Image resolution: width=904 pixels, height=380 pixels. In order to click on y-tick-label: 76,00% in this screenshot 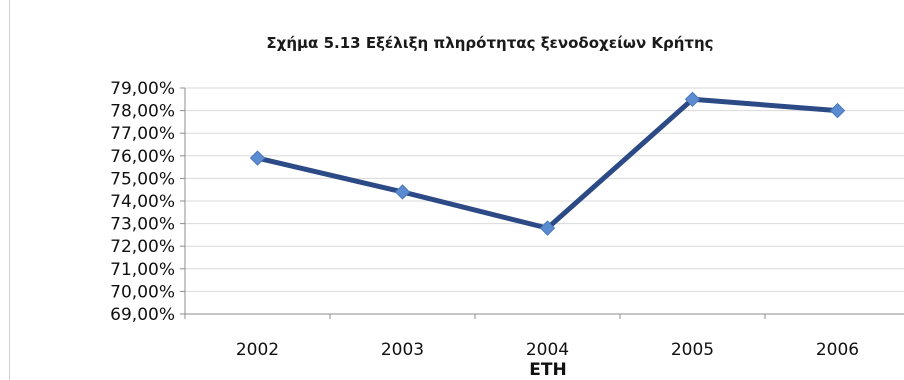, I will do `click(142, 157)`.